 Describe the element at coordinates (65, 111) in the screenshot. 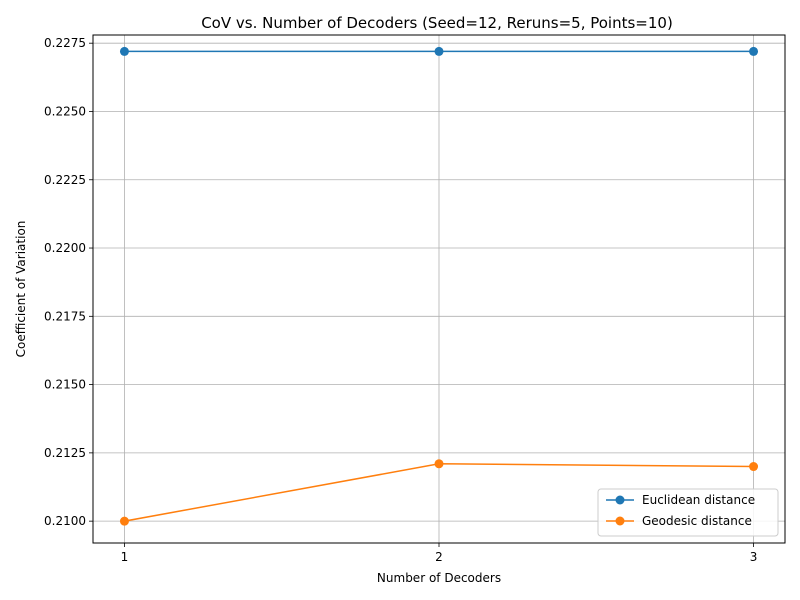

I see `y-tick-label: 0.2250` at that location.